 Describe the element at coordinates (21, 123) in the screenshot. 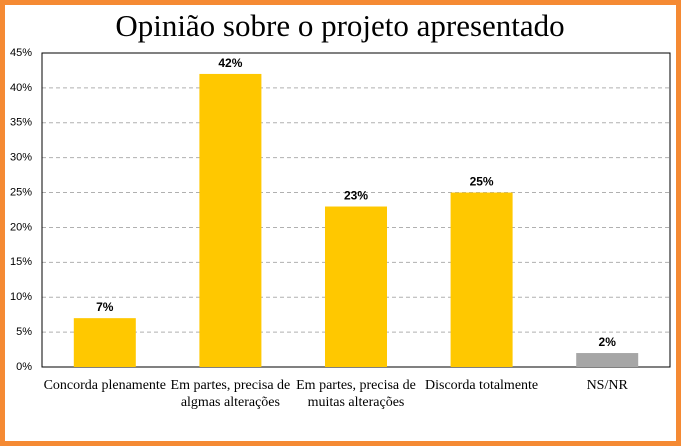

I see `y-tick-label: 35%` at that location.